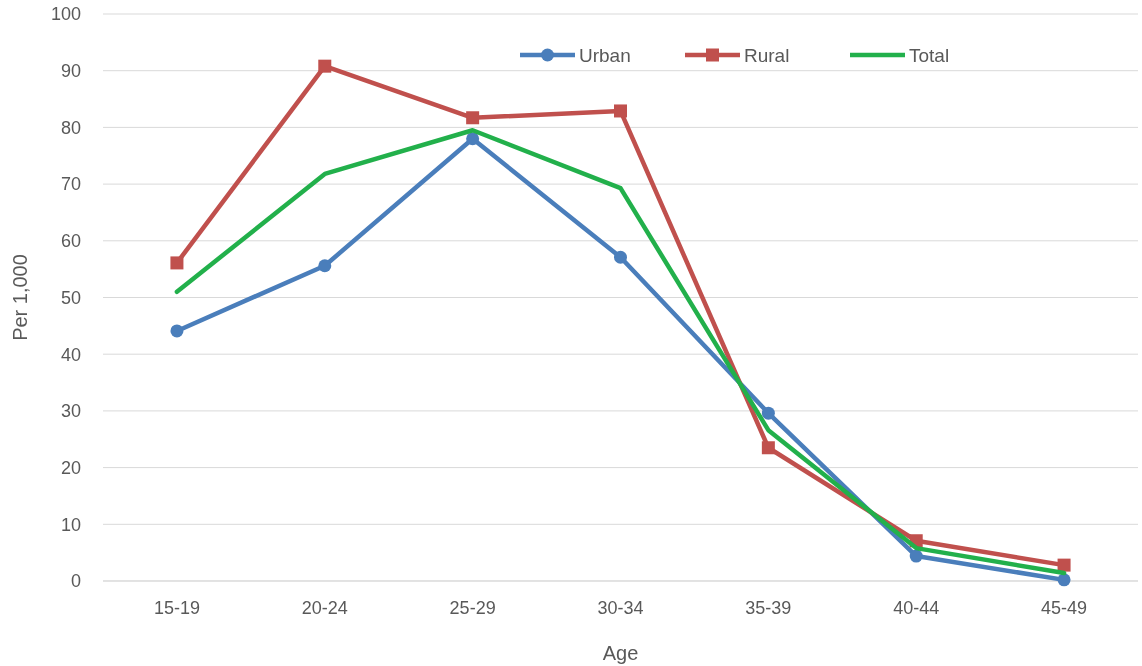 The height and width of the screenshot is (666, 1142). What do you see at coordinates (176, 608) in the screenshot?
I see `x-tick-label: 15-19` at bounding box center [176, 608].